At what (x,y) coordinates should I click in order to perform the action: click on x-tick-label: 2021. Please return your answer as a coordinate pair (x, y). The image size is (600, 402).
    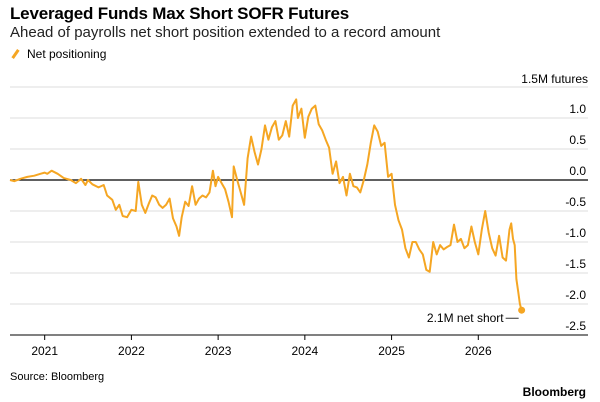
    Looking at the image, I should click on (44, 351).